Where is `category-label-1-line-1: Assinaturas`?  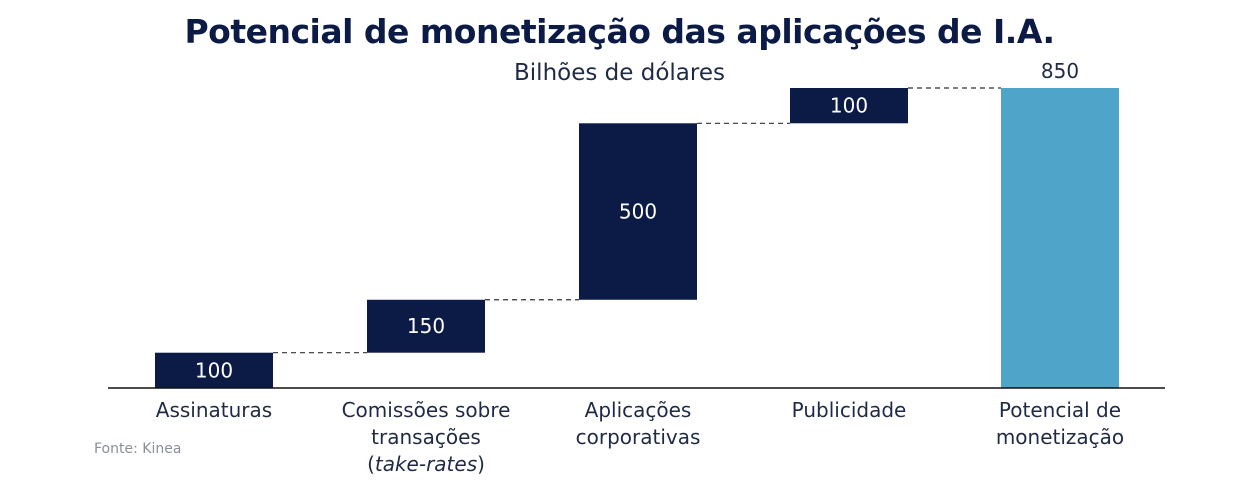 category-label-1-line-1: Assinaturas is located at coordinates (214, 410).